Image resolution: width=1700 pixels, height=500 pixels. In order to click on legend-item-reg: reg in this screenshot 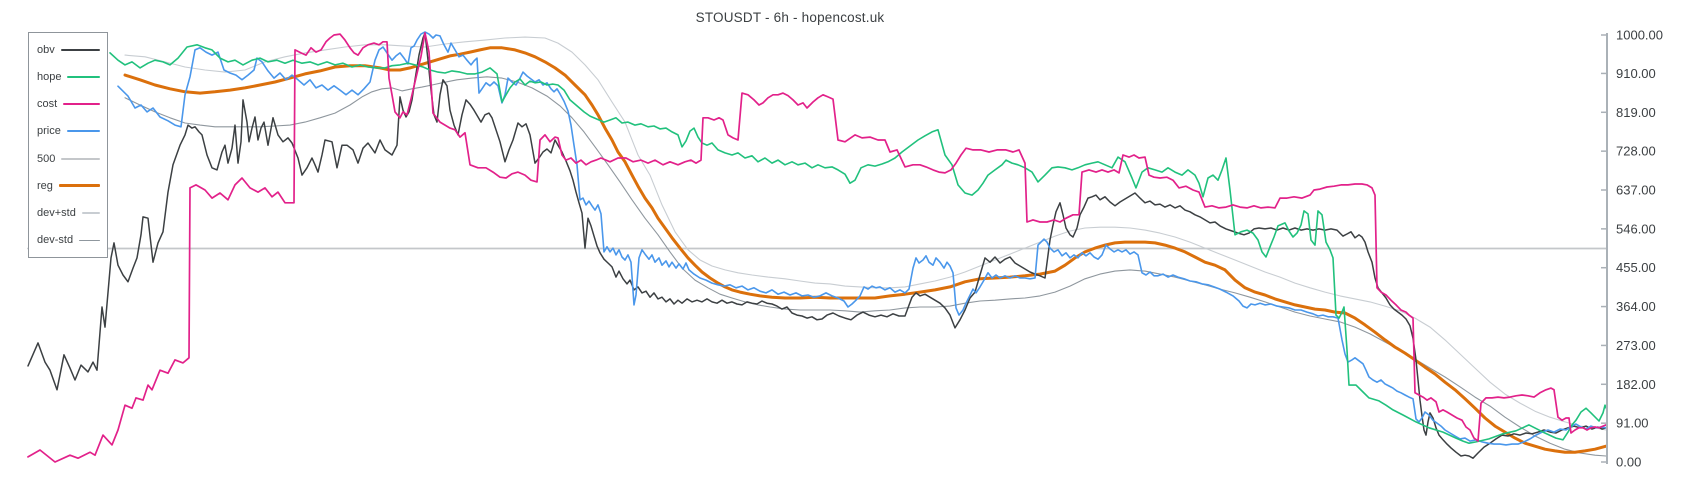, I will do `click(68, 186)`.